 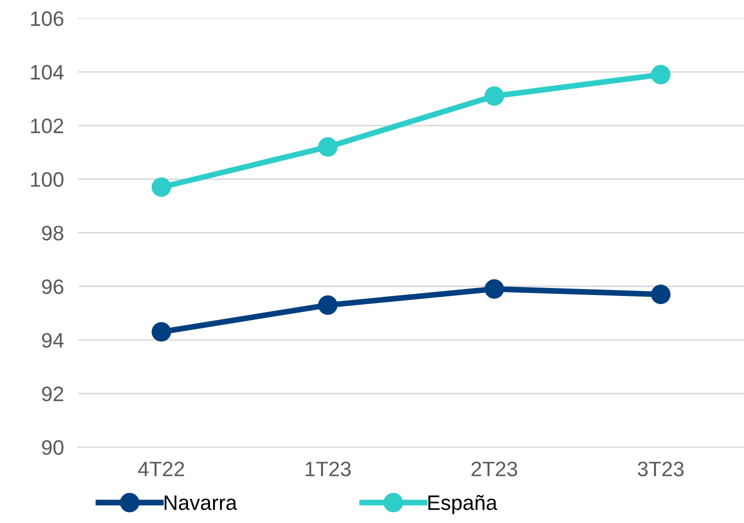 What do you see at coordinates (53, 394) in the screenshot?
I see `y-tick-label: 92` at bounding box center [53, 394].